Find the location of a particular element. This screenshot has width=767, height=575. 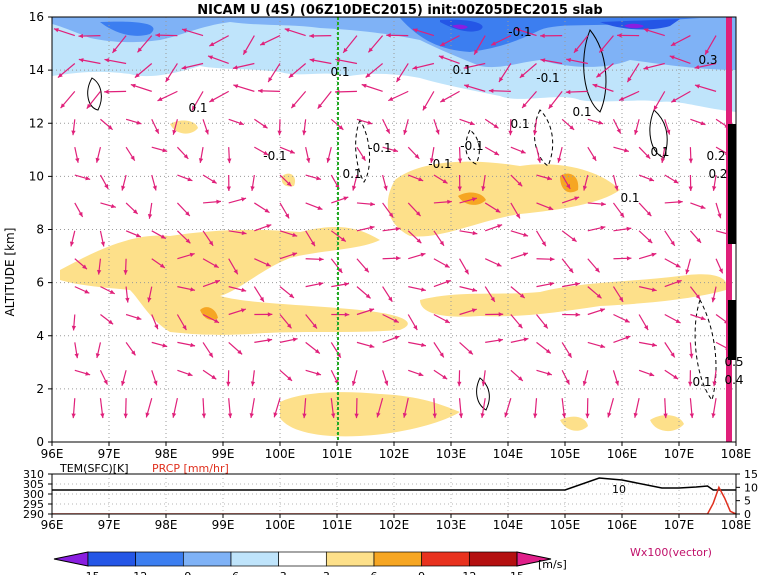

temperature-line is located at coordinates (394, 484).